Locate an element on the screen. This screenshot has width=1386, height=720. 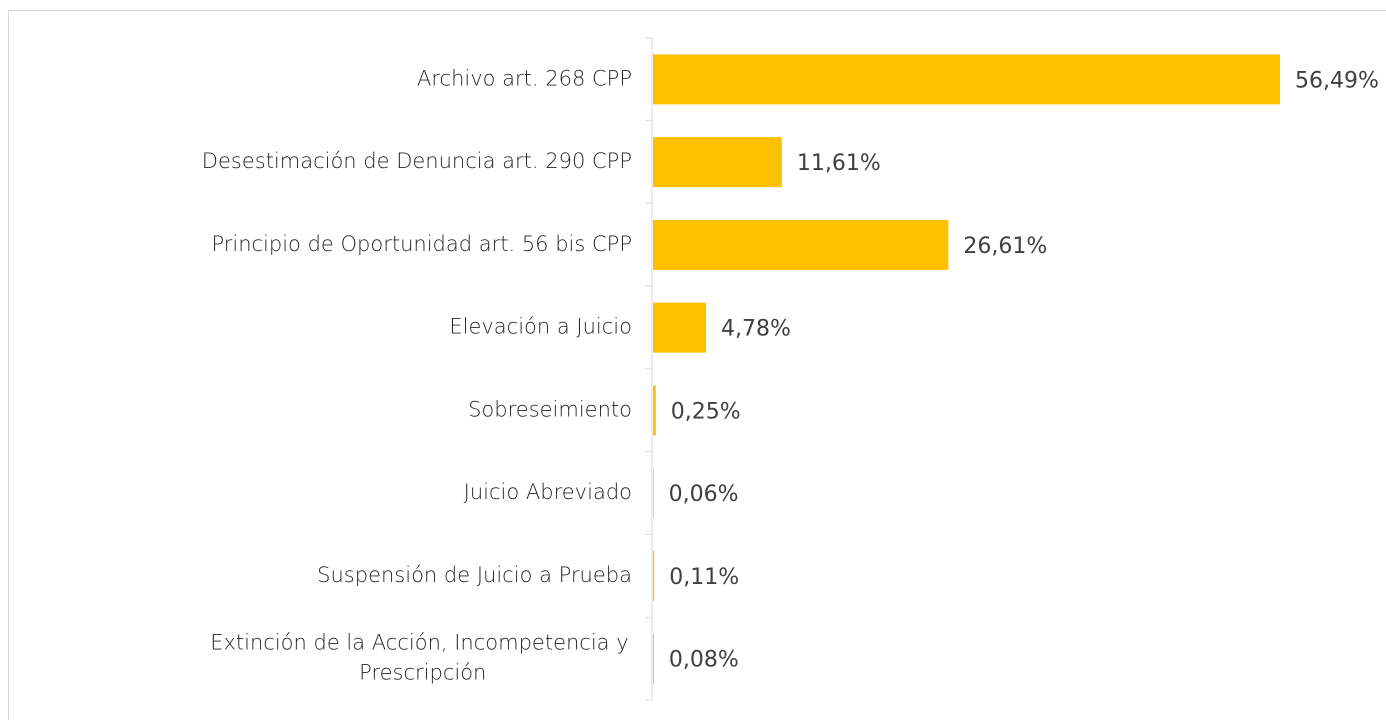
value-label: 26,61% is located at coordinates (1005, 246).